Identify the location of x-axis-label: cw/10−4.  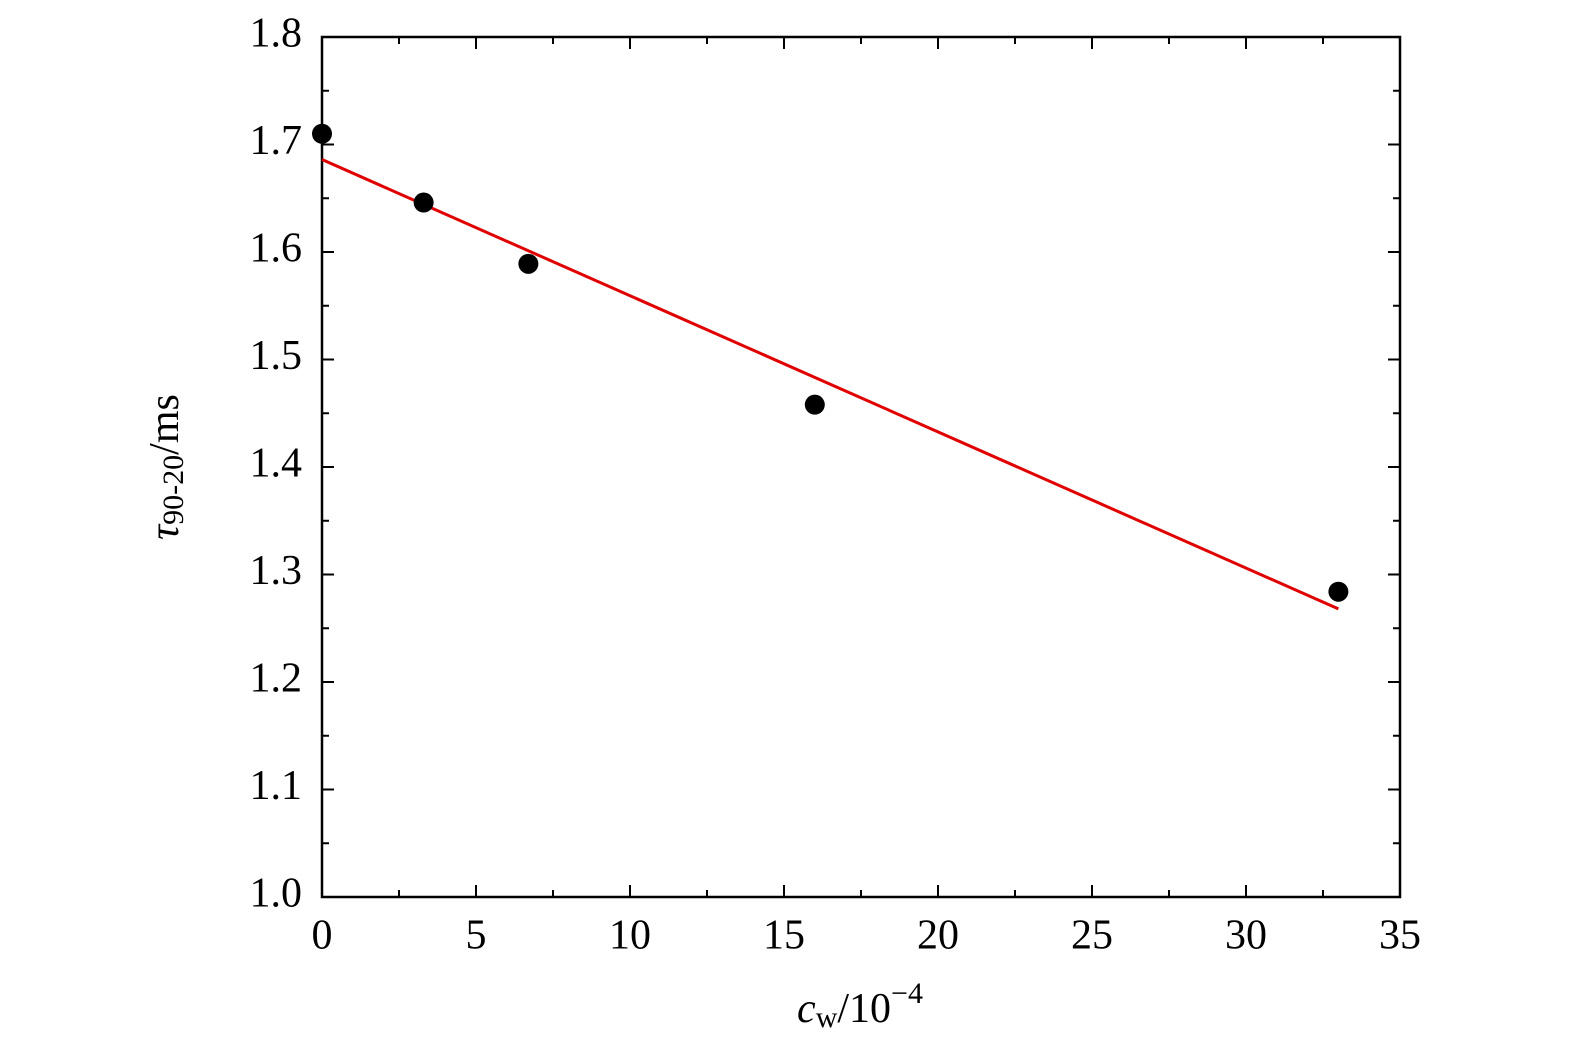
(860, 1005).